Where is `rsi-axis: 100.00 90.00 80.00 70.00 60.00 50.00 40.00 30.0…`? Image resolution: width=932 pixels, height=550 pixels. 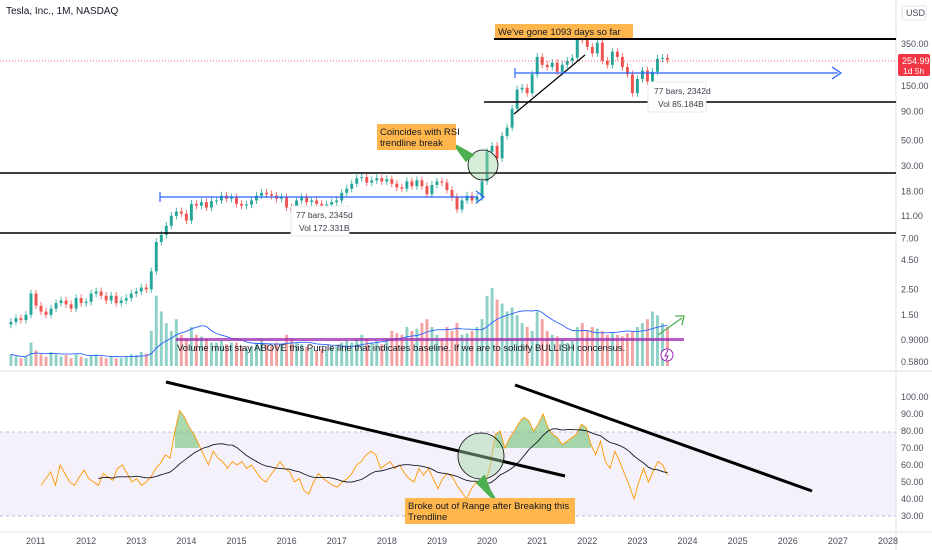 rsi-axis: 100.00 90.00 80.00 70.00 60.00 50.00 40.00 30.0… is located at coordinates (915, 456).